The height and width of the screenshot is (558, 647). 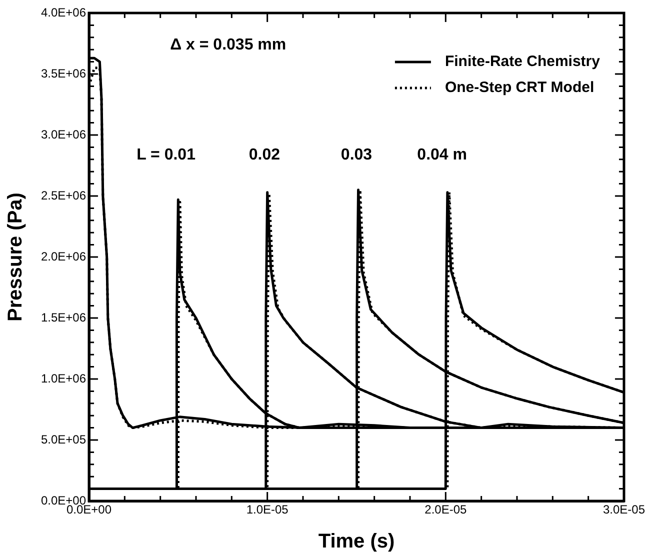 I want to click on annotation: L = 0.01, so click(x=166, y=155).